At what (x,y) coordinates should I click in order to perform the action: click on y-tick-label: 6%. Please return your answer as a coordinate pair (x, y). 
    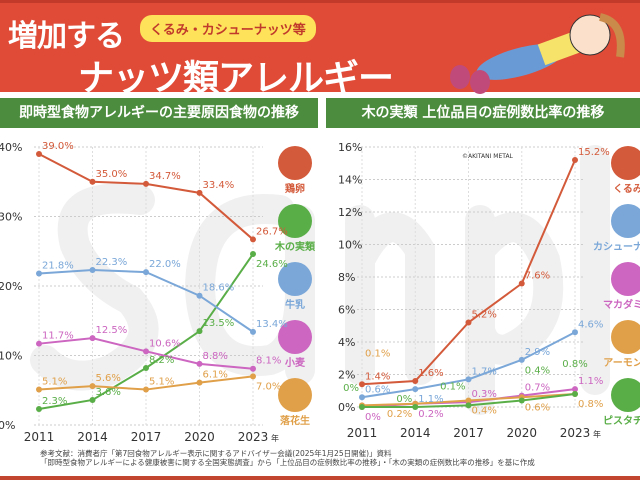
    Looking at the image, I should click on (346, 310).